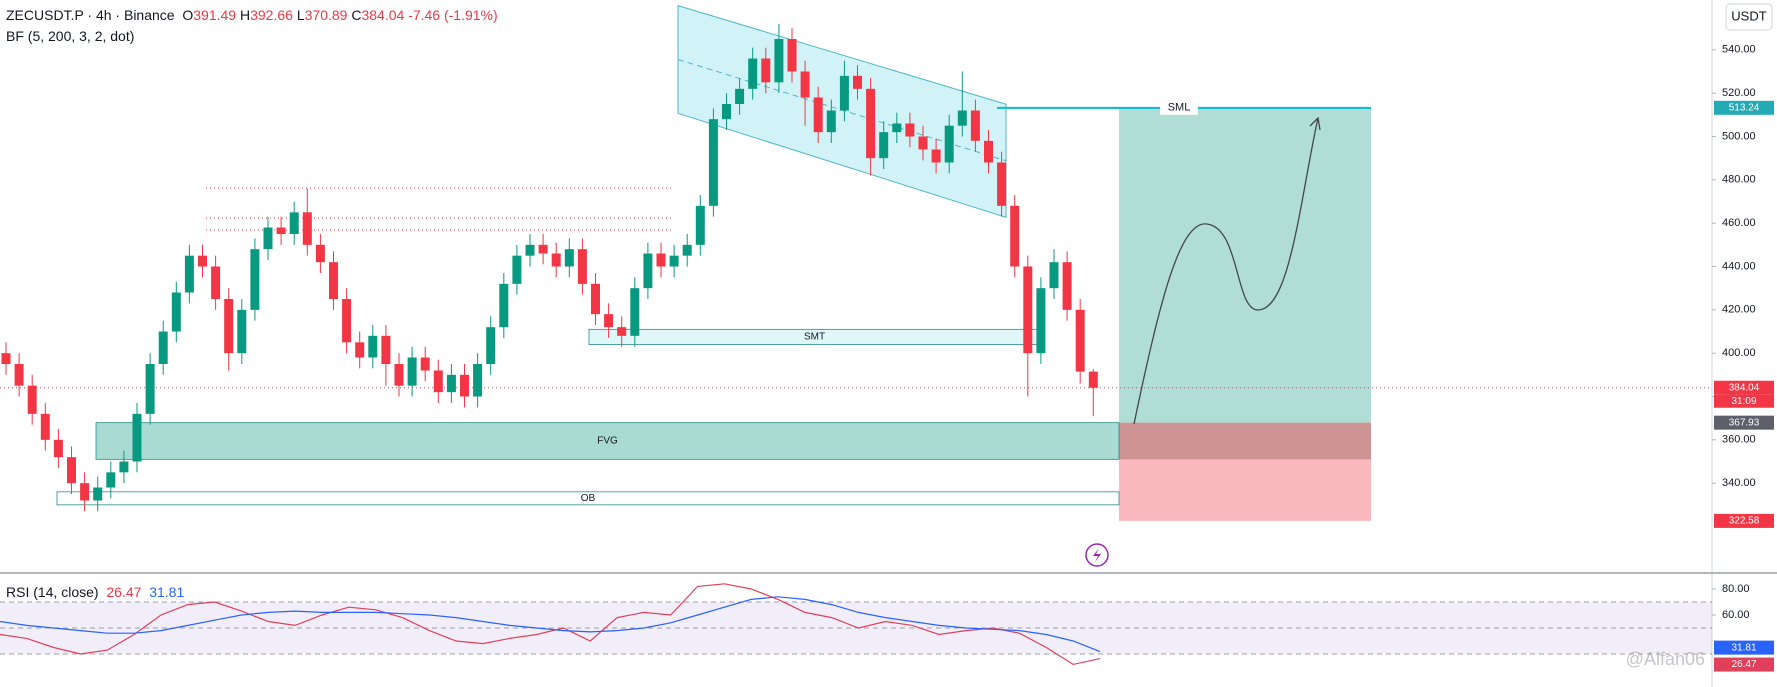 This screenshot has width=1777, height=687. I want to click on currency-box, so click(1749, 17).